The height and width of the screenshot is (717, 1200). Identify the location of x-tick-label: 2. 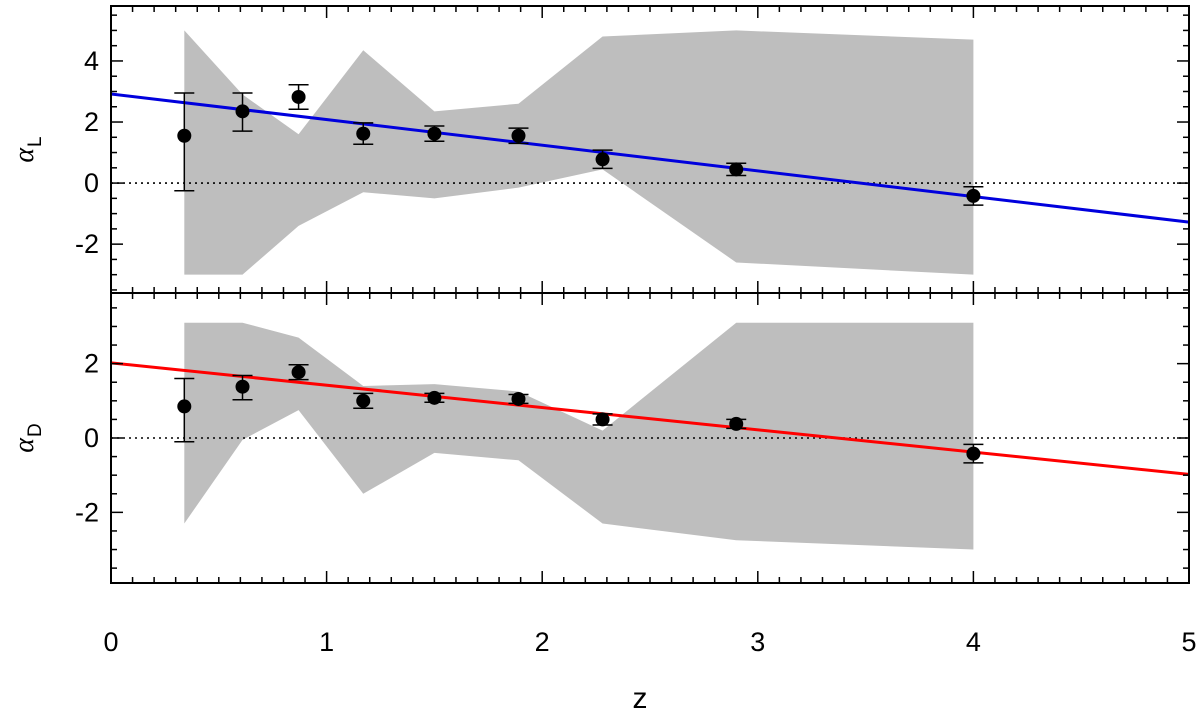
(542, 642).